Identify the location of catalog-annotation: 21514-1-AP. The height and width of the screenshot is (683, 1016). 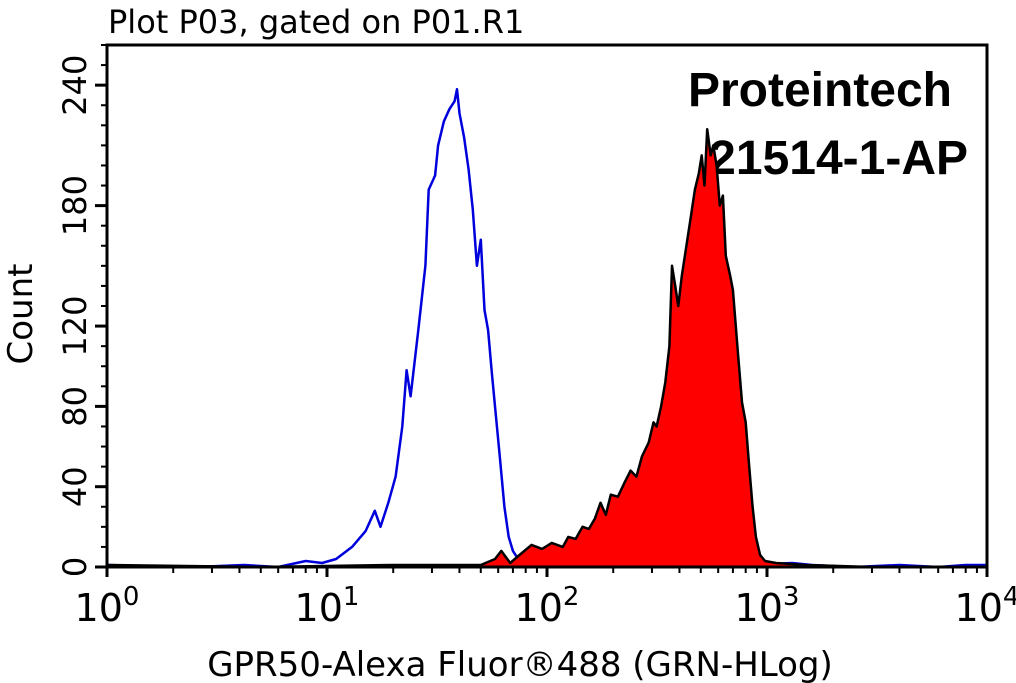
(838, 158).